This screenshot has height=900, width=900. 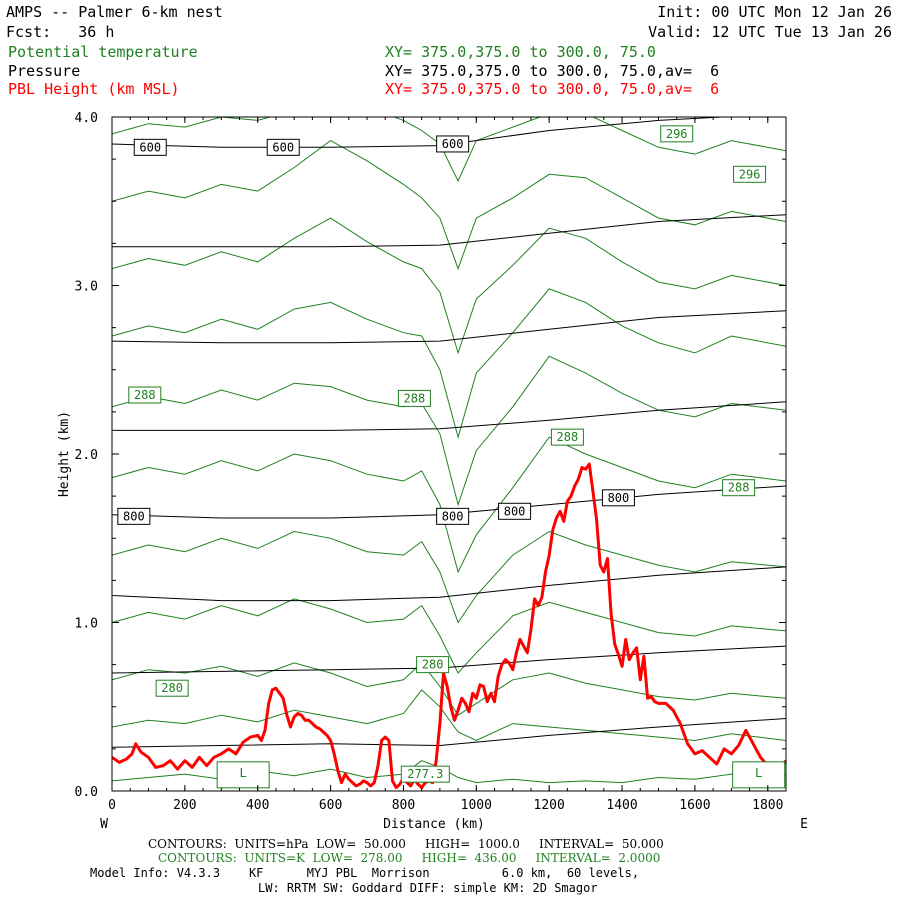 What do you see at coordinates (94, 89) in the screenshot?
I see `field-pbl-name: PBL Height (km MSL)` at bounding box center [94, 89].